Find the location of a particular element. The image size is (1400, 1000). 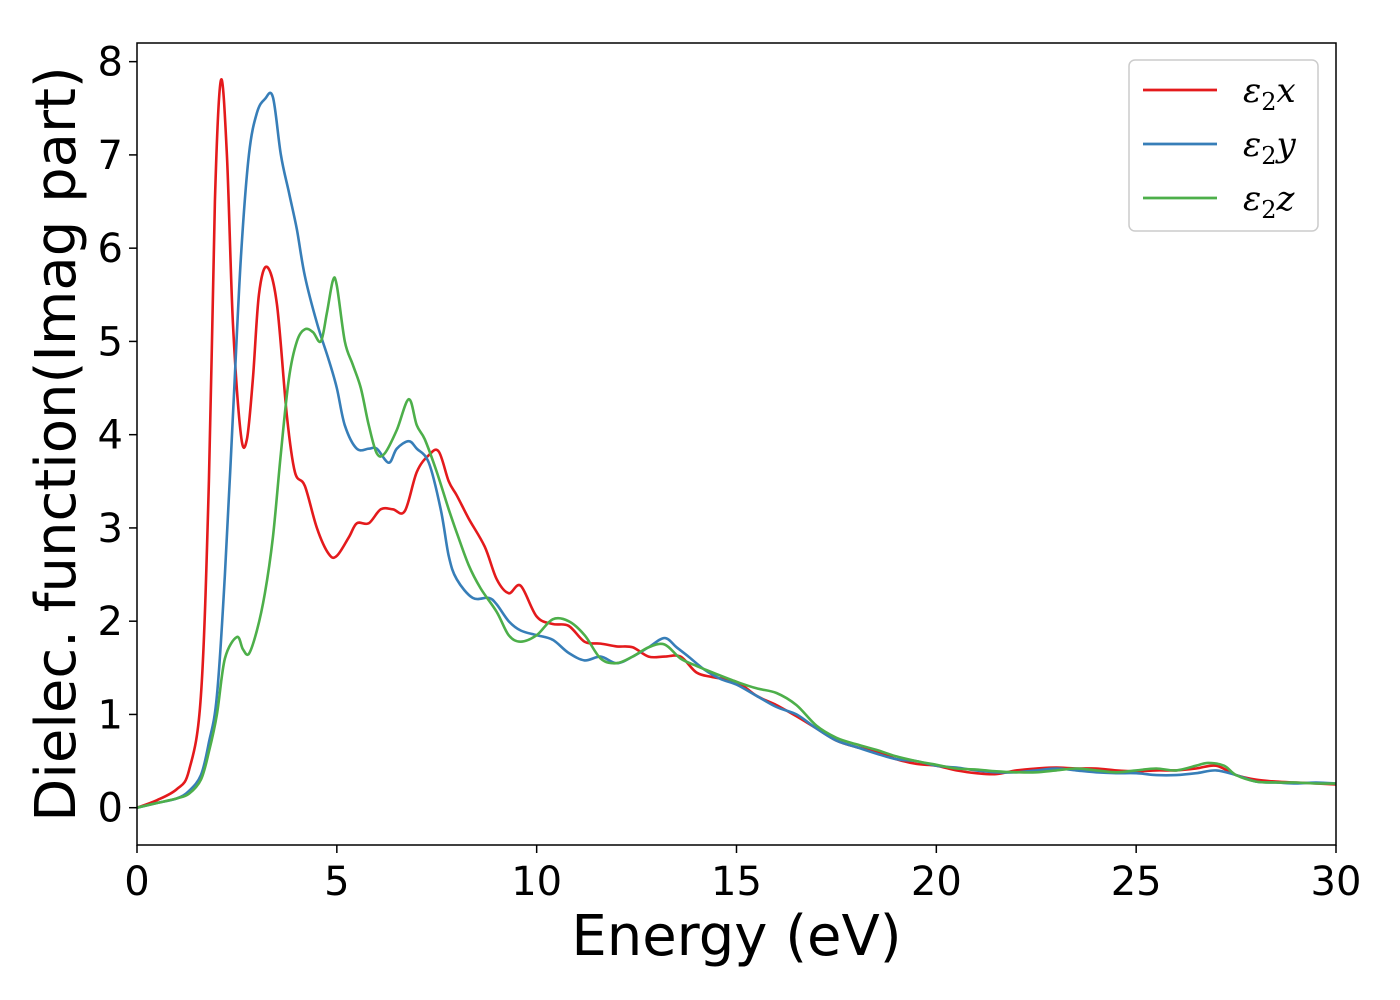

y-tick-label: 4 is located at coordinates (110, 436).